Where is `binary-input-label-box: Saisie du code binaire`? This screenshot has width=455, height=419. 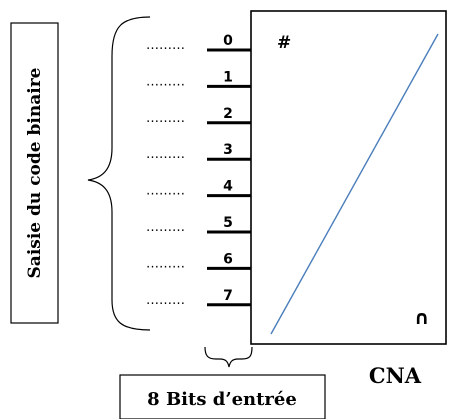 binary-input-label-box: Saisie du code binaire is located at coordinates (34, 173).